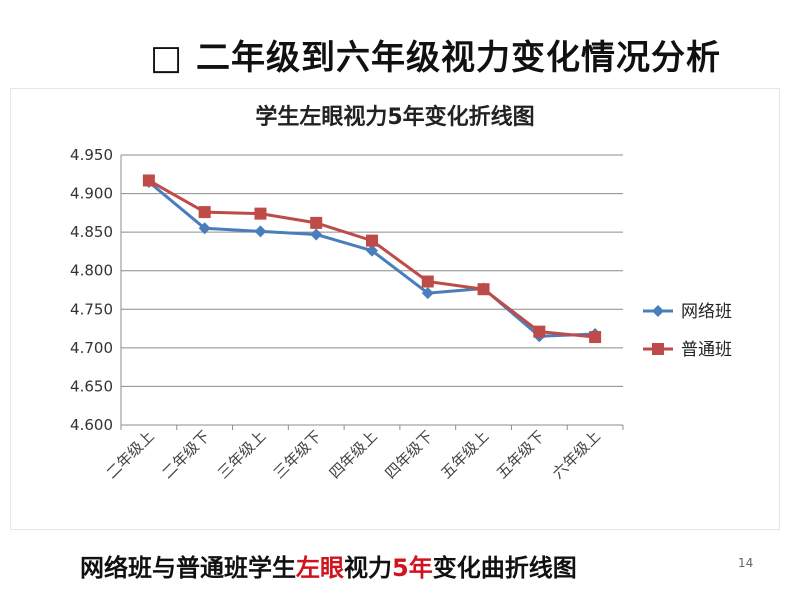 Image resolution: width=800 pixels, height=600 pixels. I want to click on x-tick-label: 三年级上, so click(241, 454).